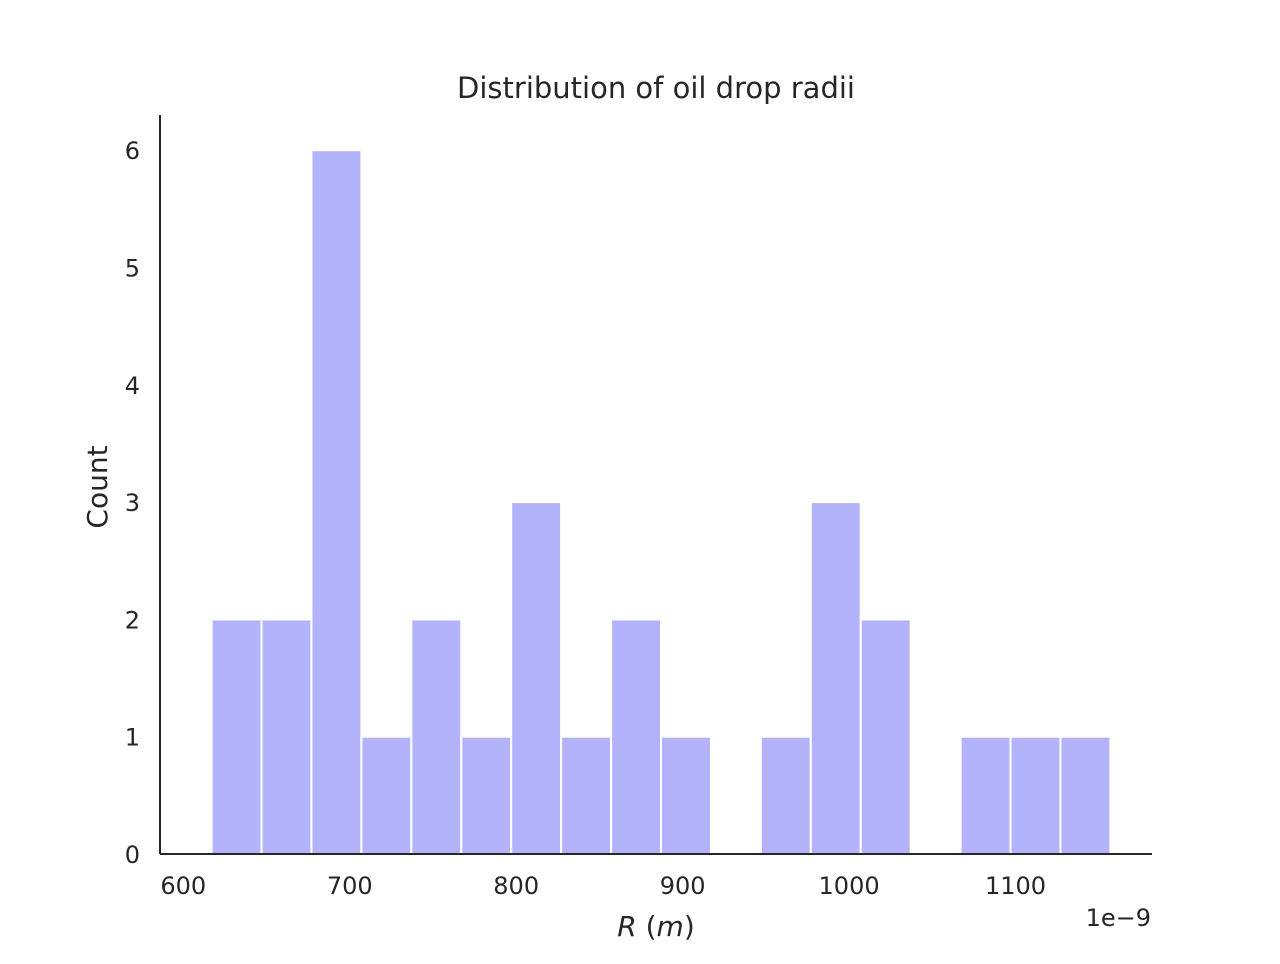 This screenshot has height=964, width=1280. I want to click on x-tick-label: 900, so click(683, 886).